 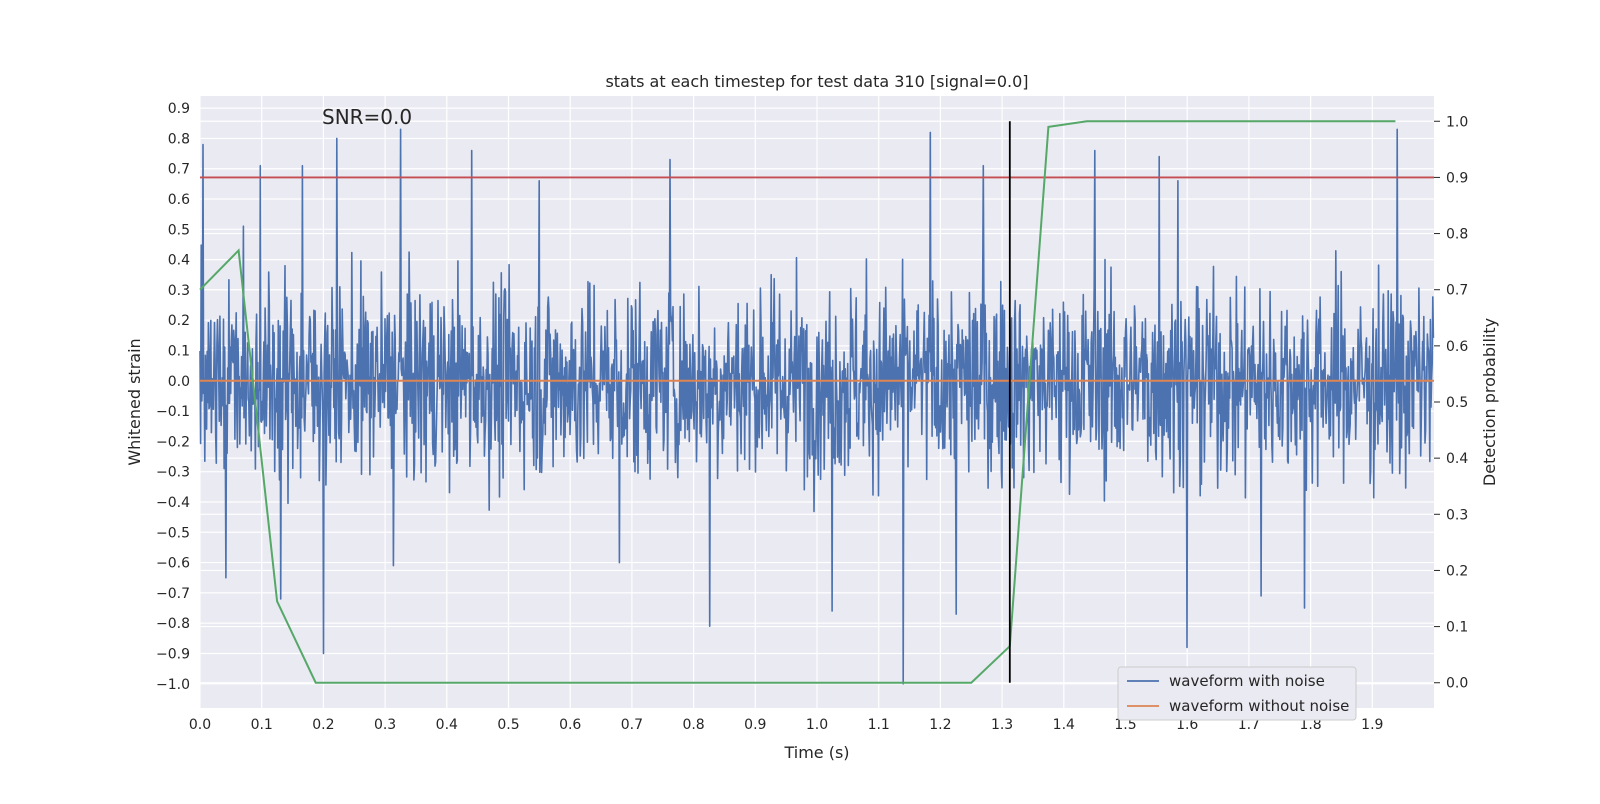 I want to click on y-right-tick-label: 0.2, so click(x=1457, y=571).